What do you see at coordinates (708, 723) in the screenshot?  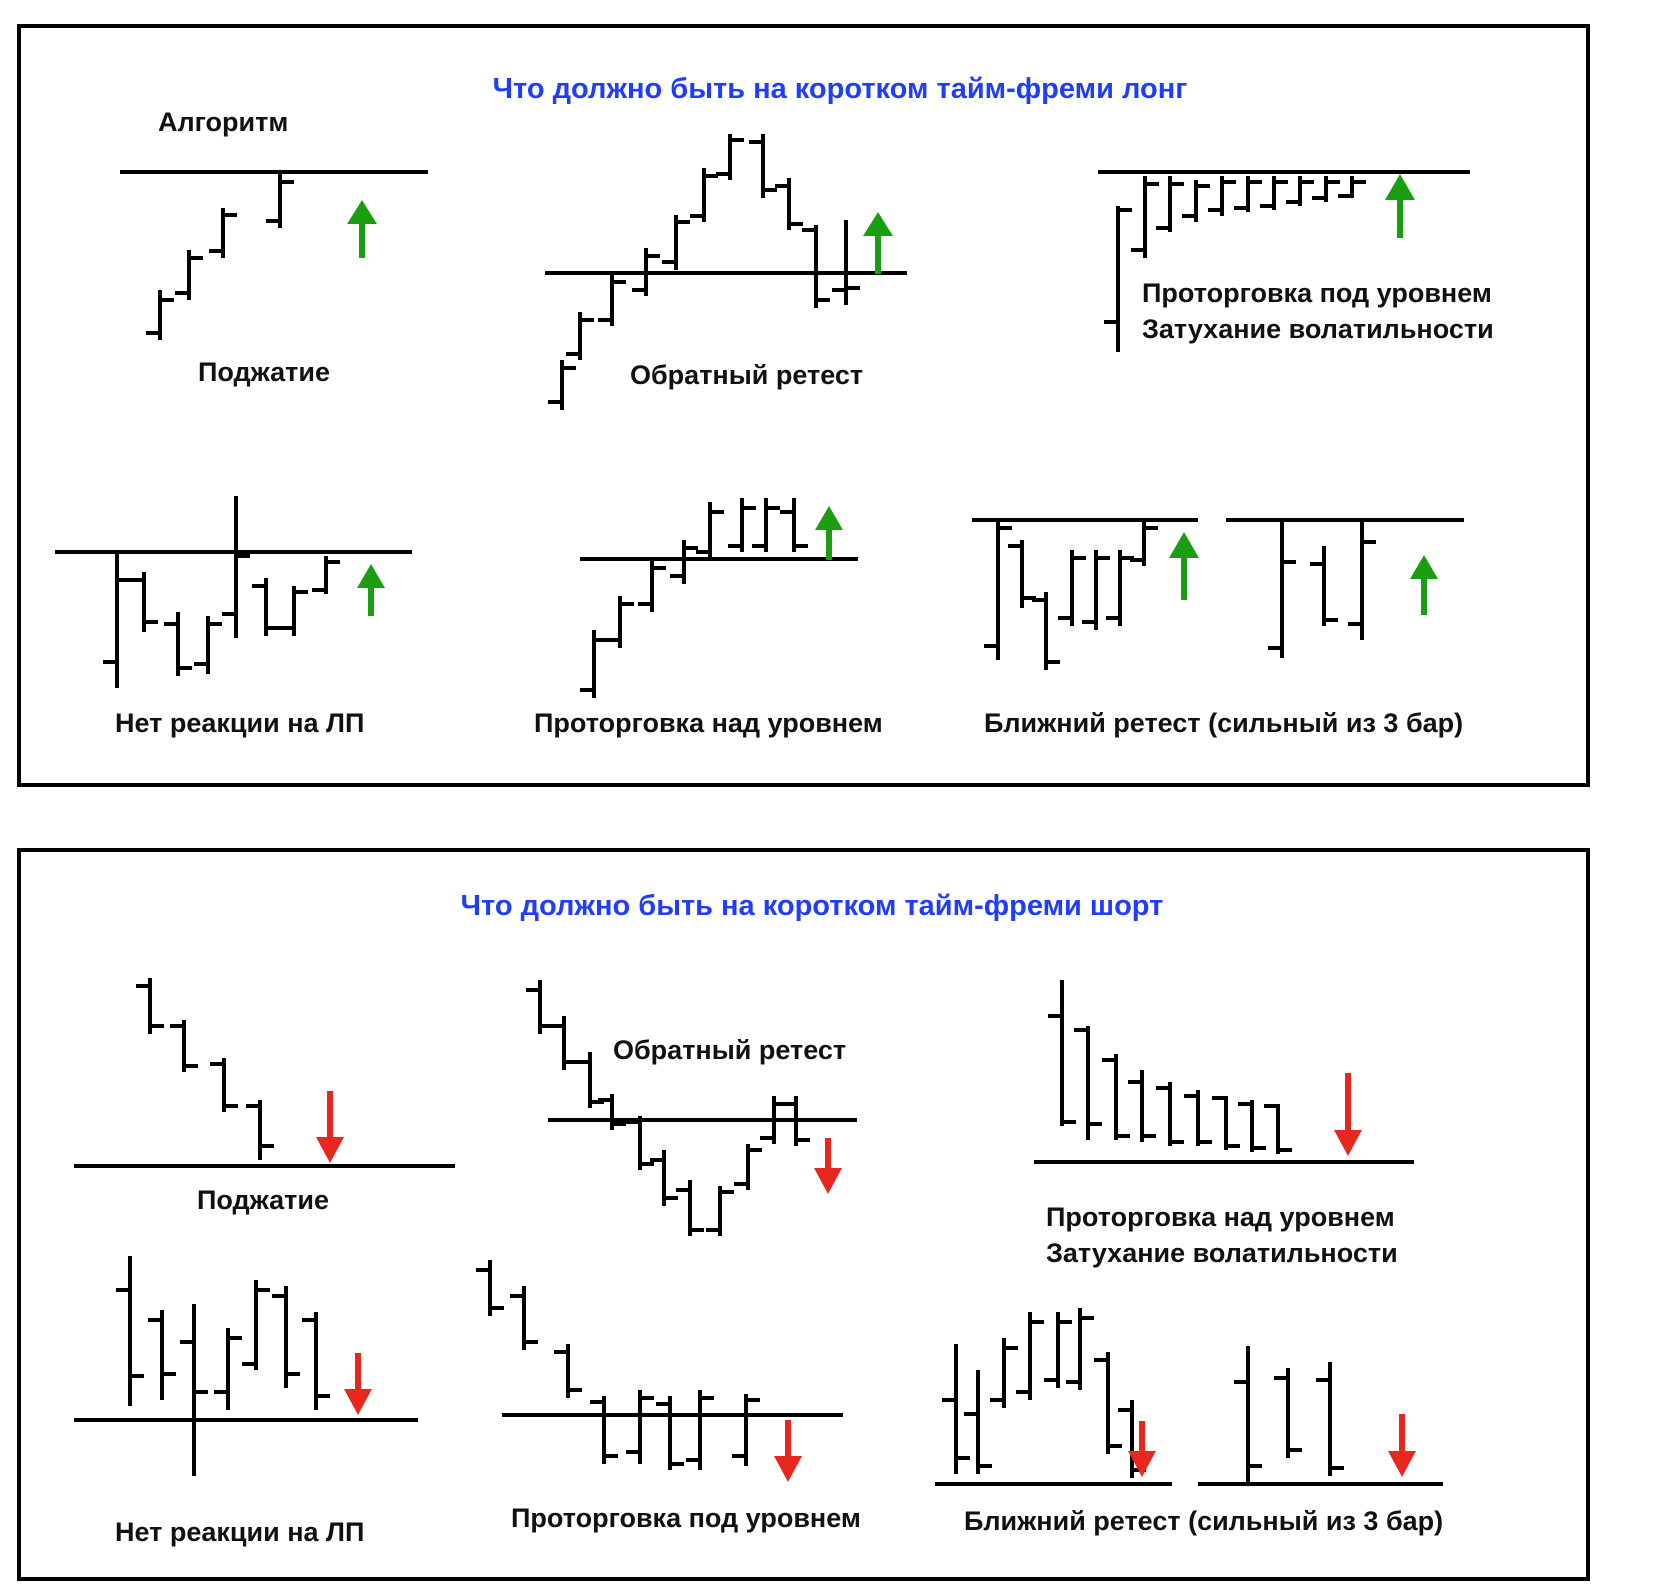 I see `long-consolidation-above-label: Проторговка над уровнем` at bounding box center [708, 723].